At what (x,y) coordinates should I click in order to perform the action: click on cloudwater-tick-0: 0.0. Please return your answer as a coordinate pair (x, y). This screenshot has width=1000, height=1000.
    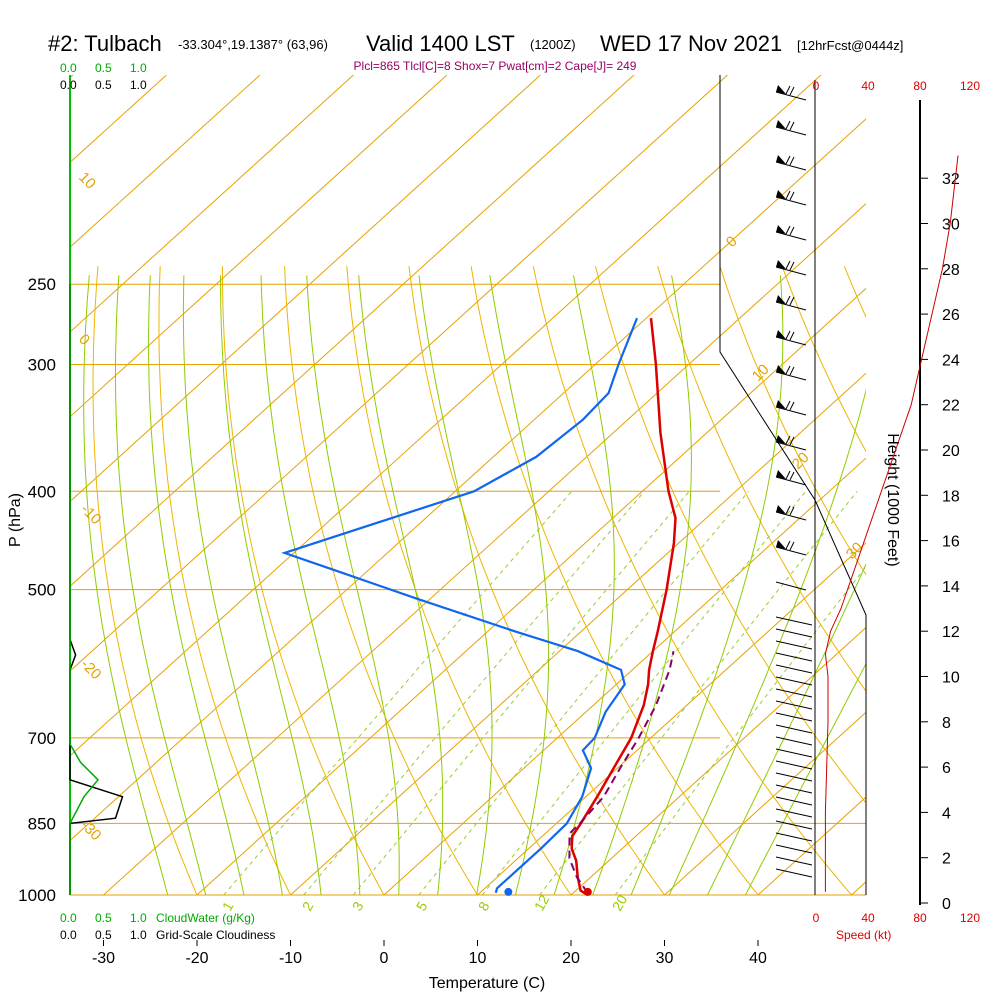
    Looking at the image, I should click on (68, 68).